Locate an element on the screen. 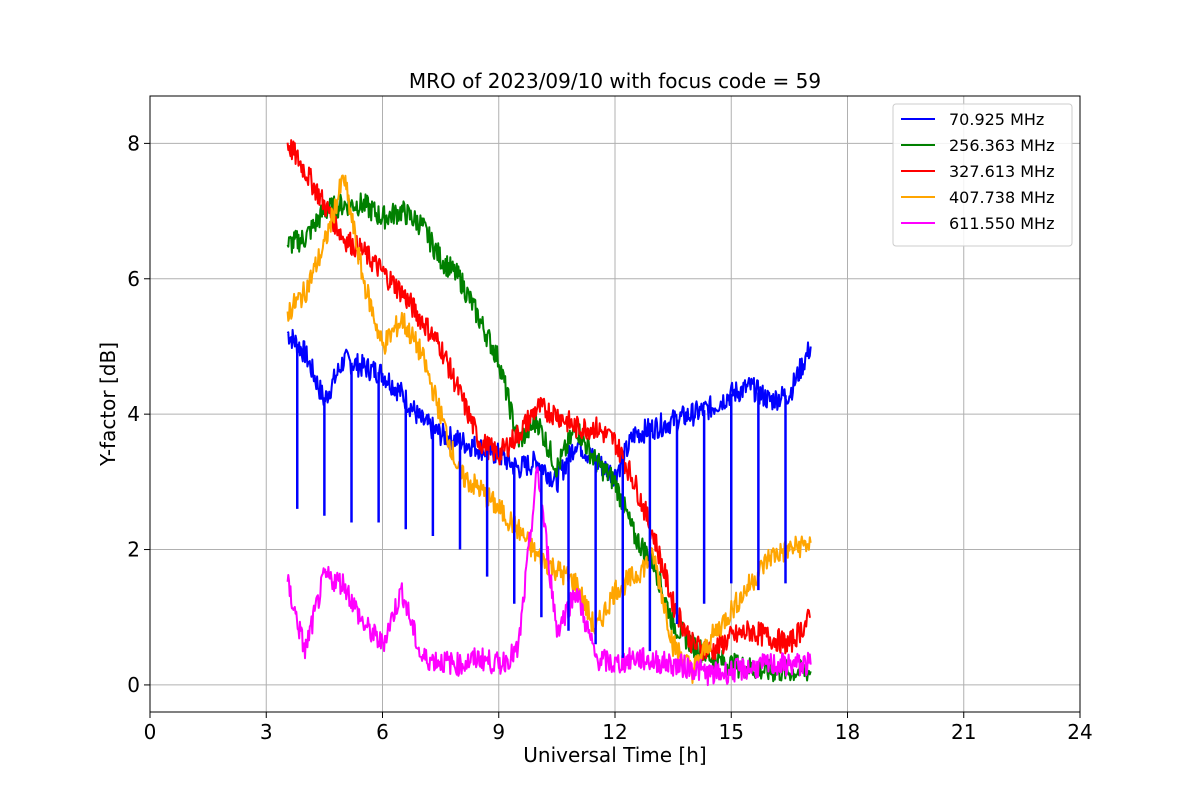 Image resolution: width=1200 pixels, height=800 pixels. x-tick-label: 24 is located at coordinates (1079, 732).